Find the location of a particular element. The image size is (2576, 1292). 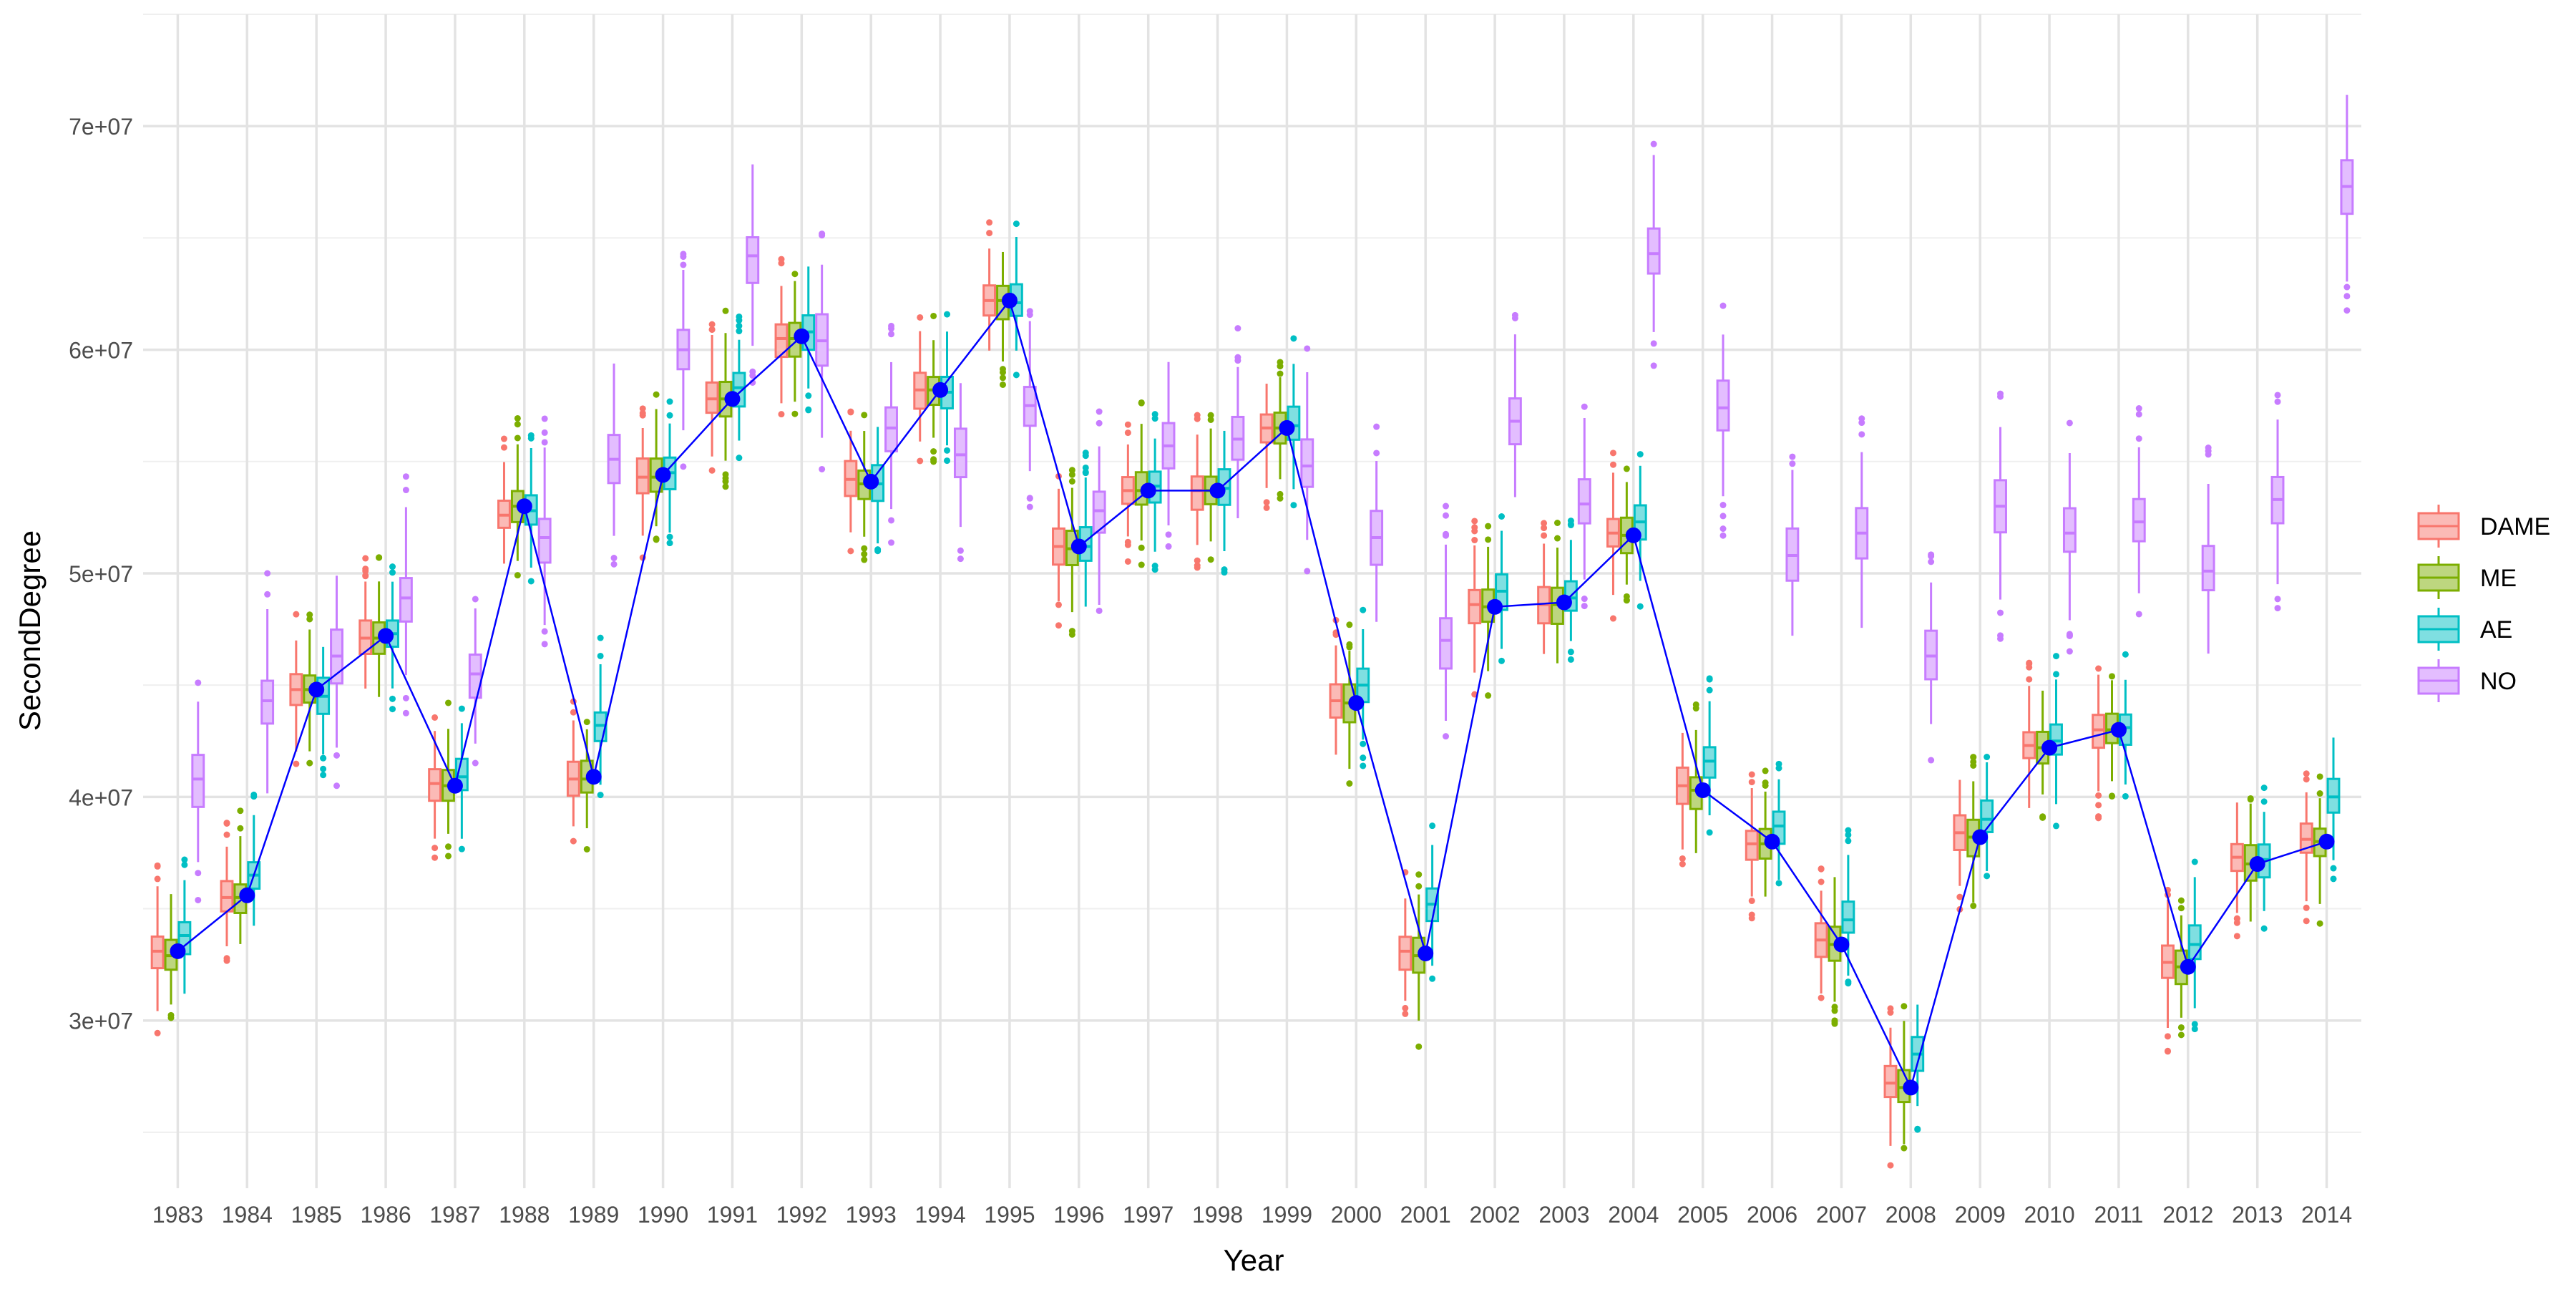

x-tick-label: 1996 is located at coordinates (1078, 1215).